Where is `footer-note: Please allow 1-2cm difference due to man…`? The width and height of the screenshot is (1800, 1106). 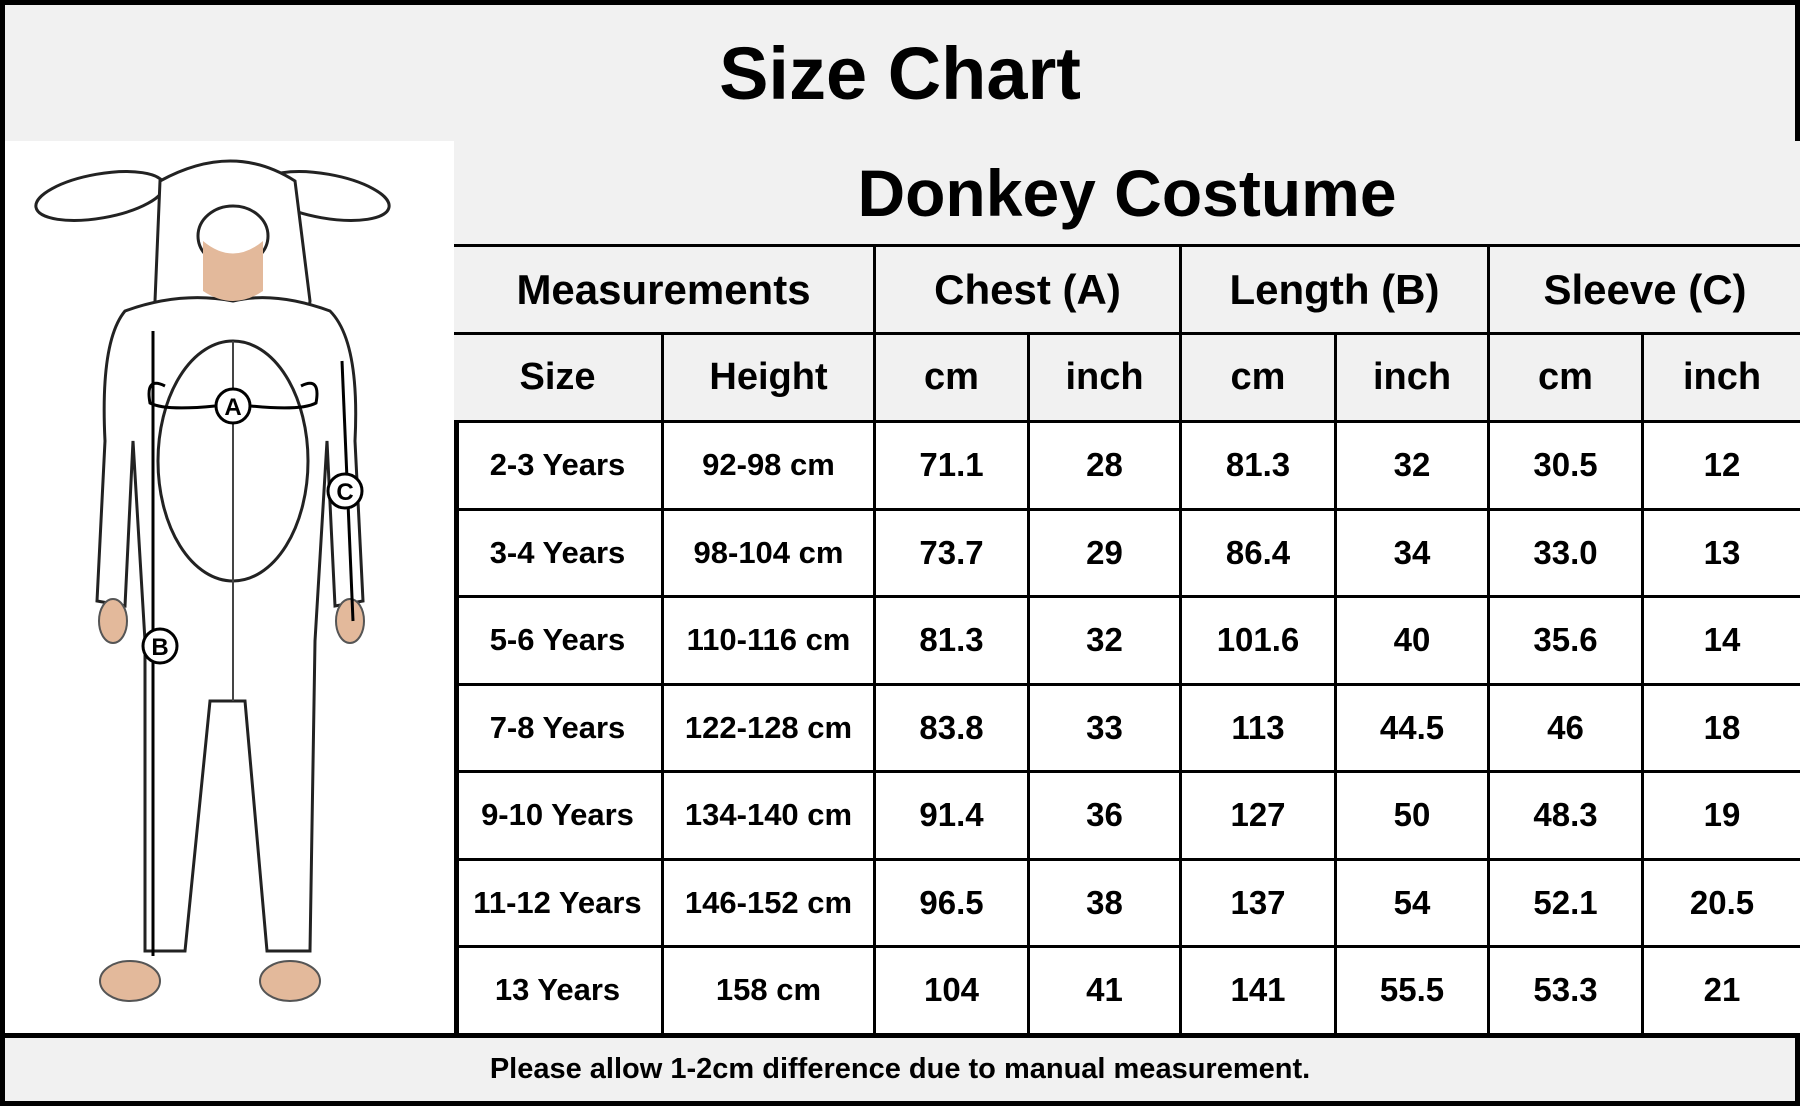 footer-note: Please allow 1-2cm difference due to man… is located at coordinates (900, 1069).